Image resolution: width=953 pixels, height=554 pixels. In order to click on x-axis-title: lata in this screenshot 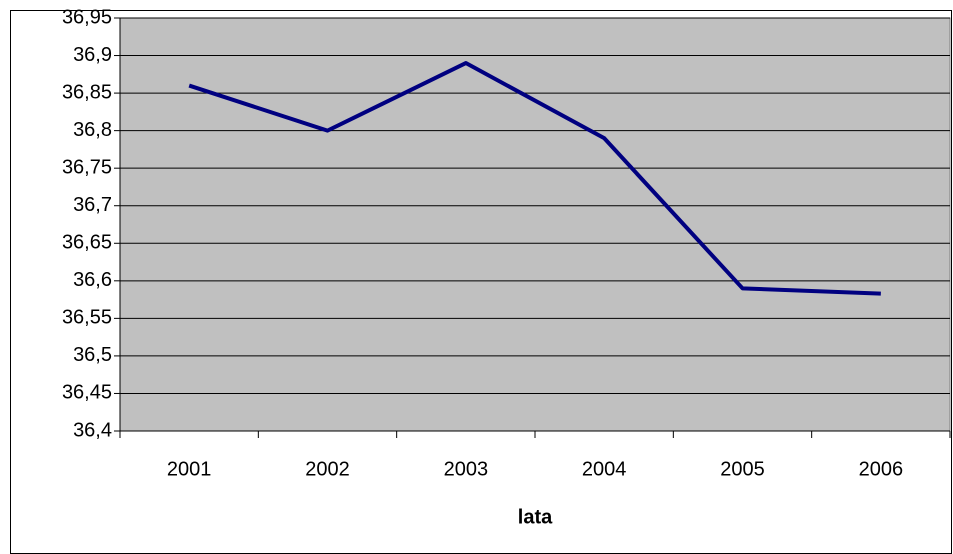, I will do `click(535, 517)`.